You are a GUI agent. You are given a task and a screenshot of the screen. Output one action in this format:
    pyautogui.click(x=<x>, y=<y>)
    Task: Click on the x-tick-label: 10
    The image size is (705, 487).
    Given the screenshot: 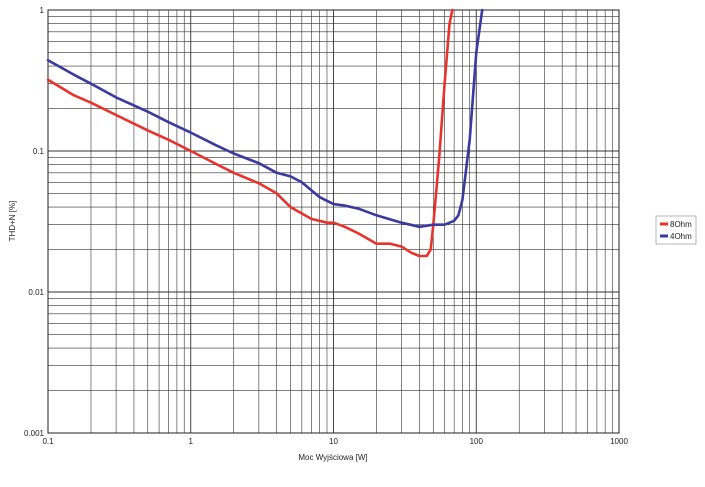 What is the action you would take?
    pyautogui.click(x=333, y=441)
    